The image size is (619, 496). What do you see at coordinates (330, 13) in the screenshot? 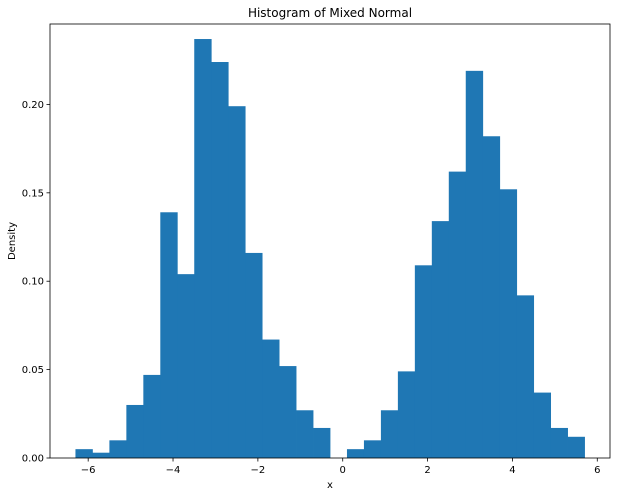
I see `chart-title: Histogram of Mixed Normal` at bounding box center [330, 13].